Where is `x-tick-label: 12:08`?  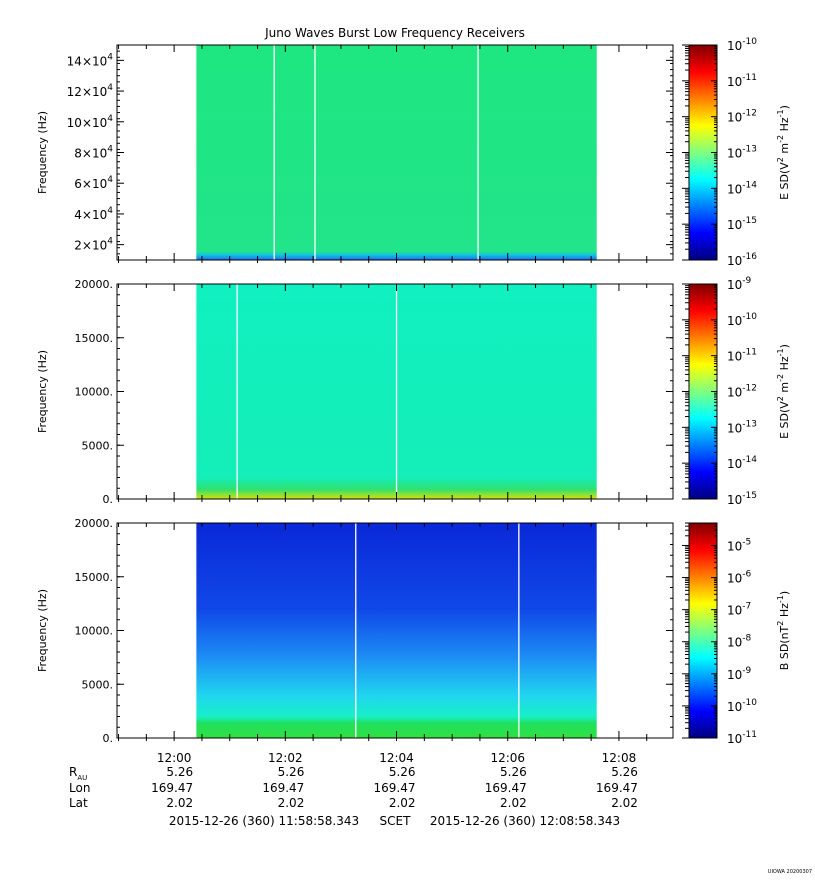
x-tick-label: 12:08 is located at coordinates (619, 758).